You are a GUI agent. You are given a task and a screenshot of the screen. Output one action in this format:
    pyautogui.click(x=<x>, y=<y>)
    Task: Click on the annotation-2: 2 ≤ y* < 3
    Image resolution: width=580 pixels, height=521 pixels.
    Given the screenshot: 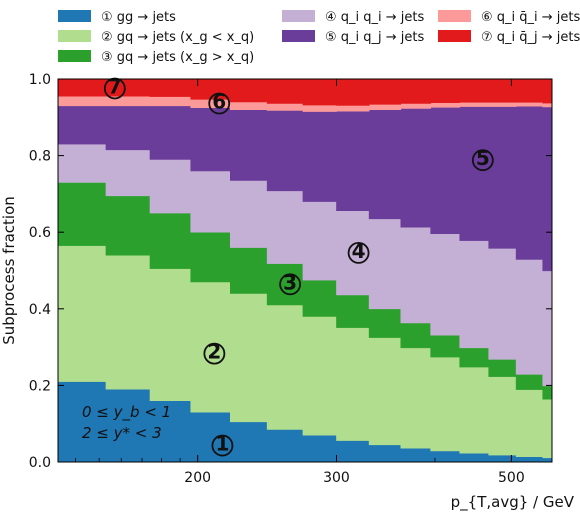 What is the action you would take?
    pyautogui.click(x=122, y=433)
    